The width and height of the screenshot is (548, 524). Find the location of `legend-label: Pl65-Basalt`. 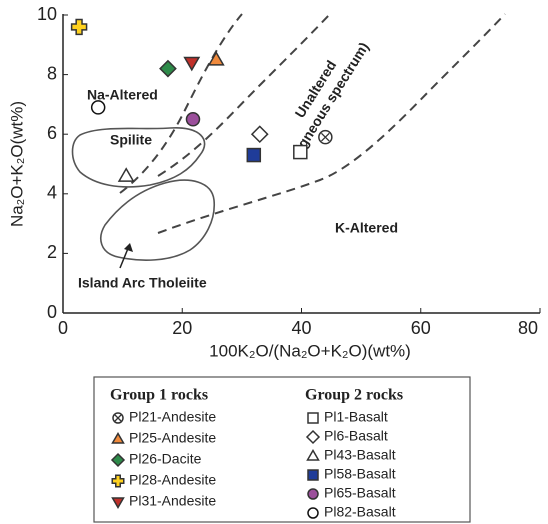

legend-label: Pl65-Basalt is located at coordinates (360, 493).